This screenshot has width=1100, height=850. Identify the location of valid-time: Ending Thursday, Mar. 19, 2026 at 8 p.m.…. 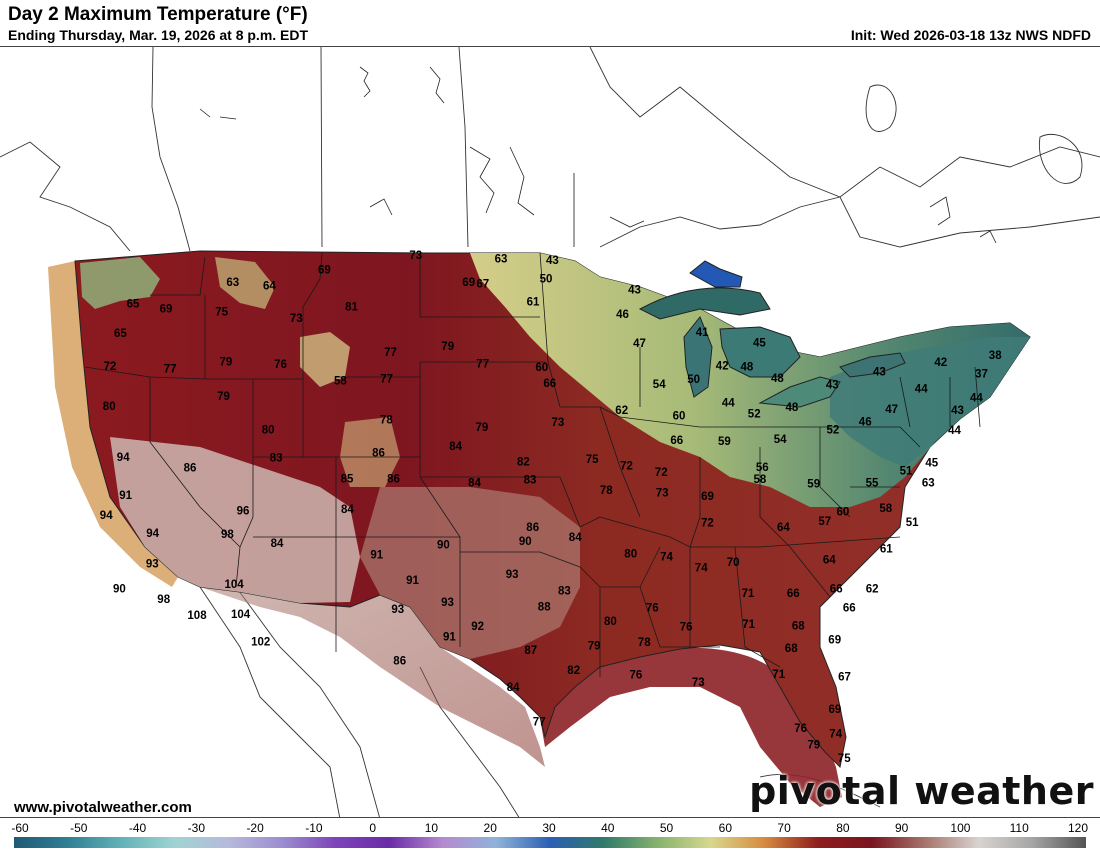
(158, 35).